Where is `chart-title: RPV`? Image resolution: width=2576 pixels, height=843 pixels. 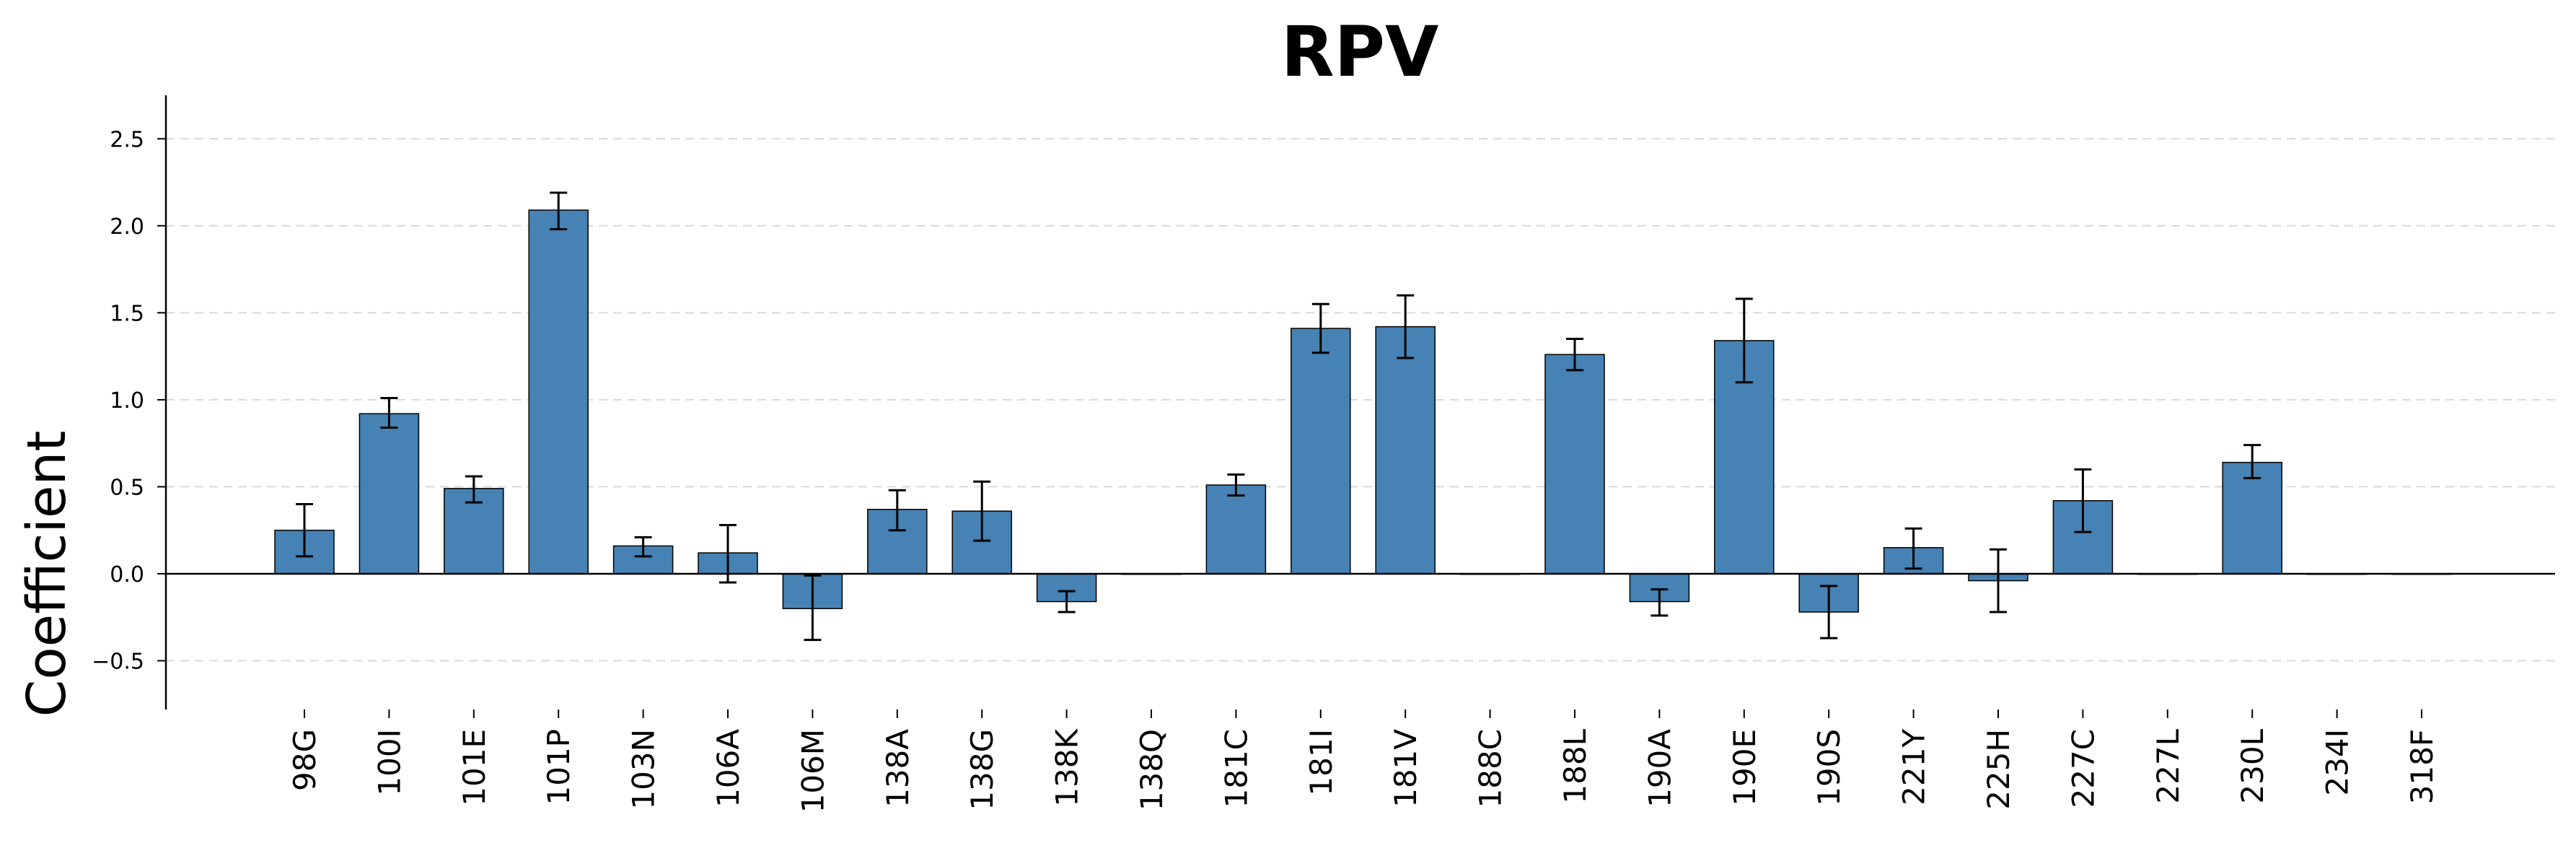 chart-title: RPV is located at coordinates (1360, 52).